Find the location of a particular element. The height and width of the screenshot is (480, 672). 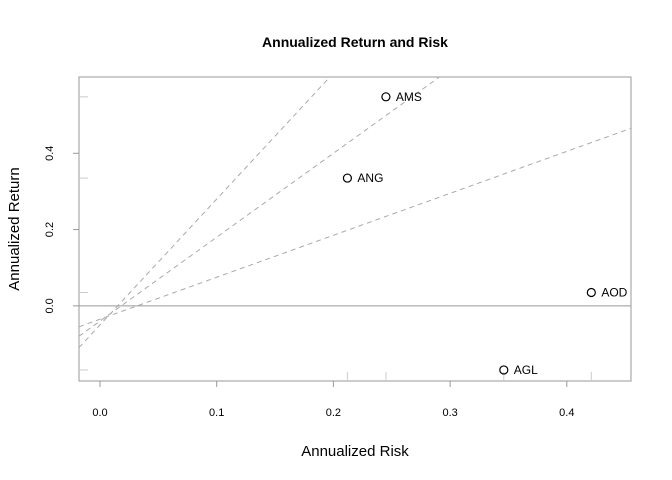

point-agl is located at coordinates (504, 370).